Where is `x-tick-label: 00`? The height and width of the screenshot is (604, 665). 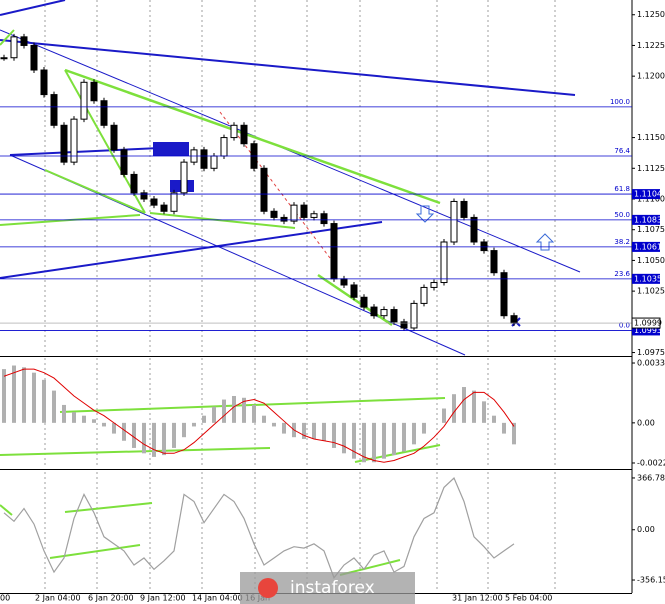
x-tick-label: 00 is located at coordinates (5, 598).